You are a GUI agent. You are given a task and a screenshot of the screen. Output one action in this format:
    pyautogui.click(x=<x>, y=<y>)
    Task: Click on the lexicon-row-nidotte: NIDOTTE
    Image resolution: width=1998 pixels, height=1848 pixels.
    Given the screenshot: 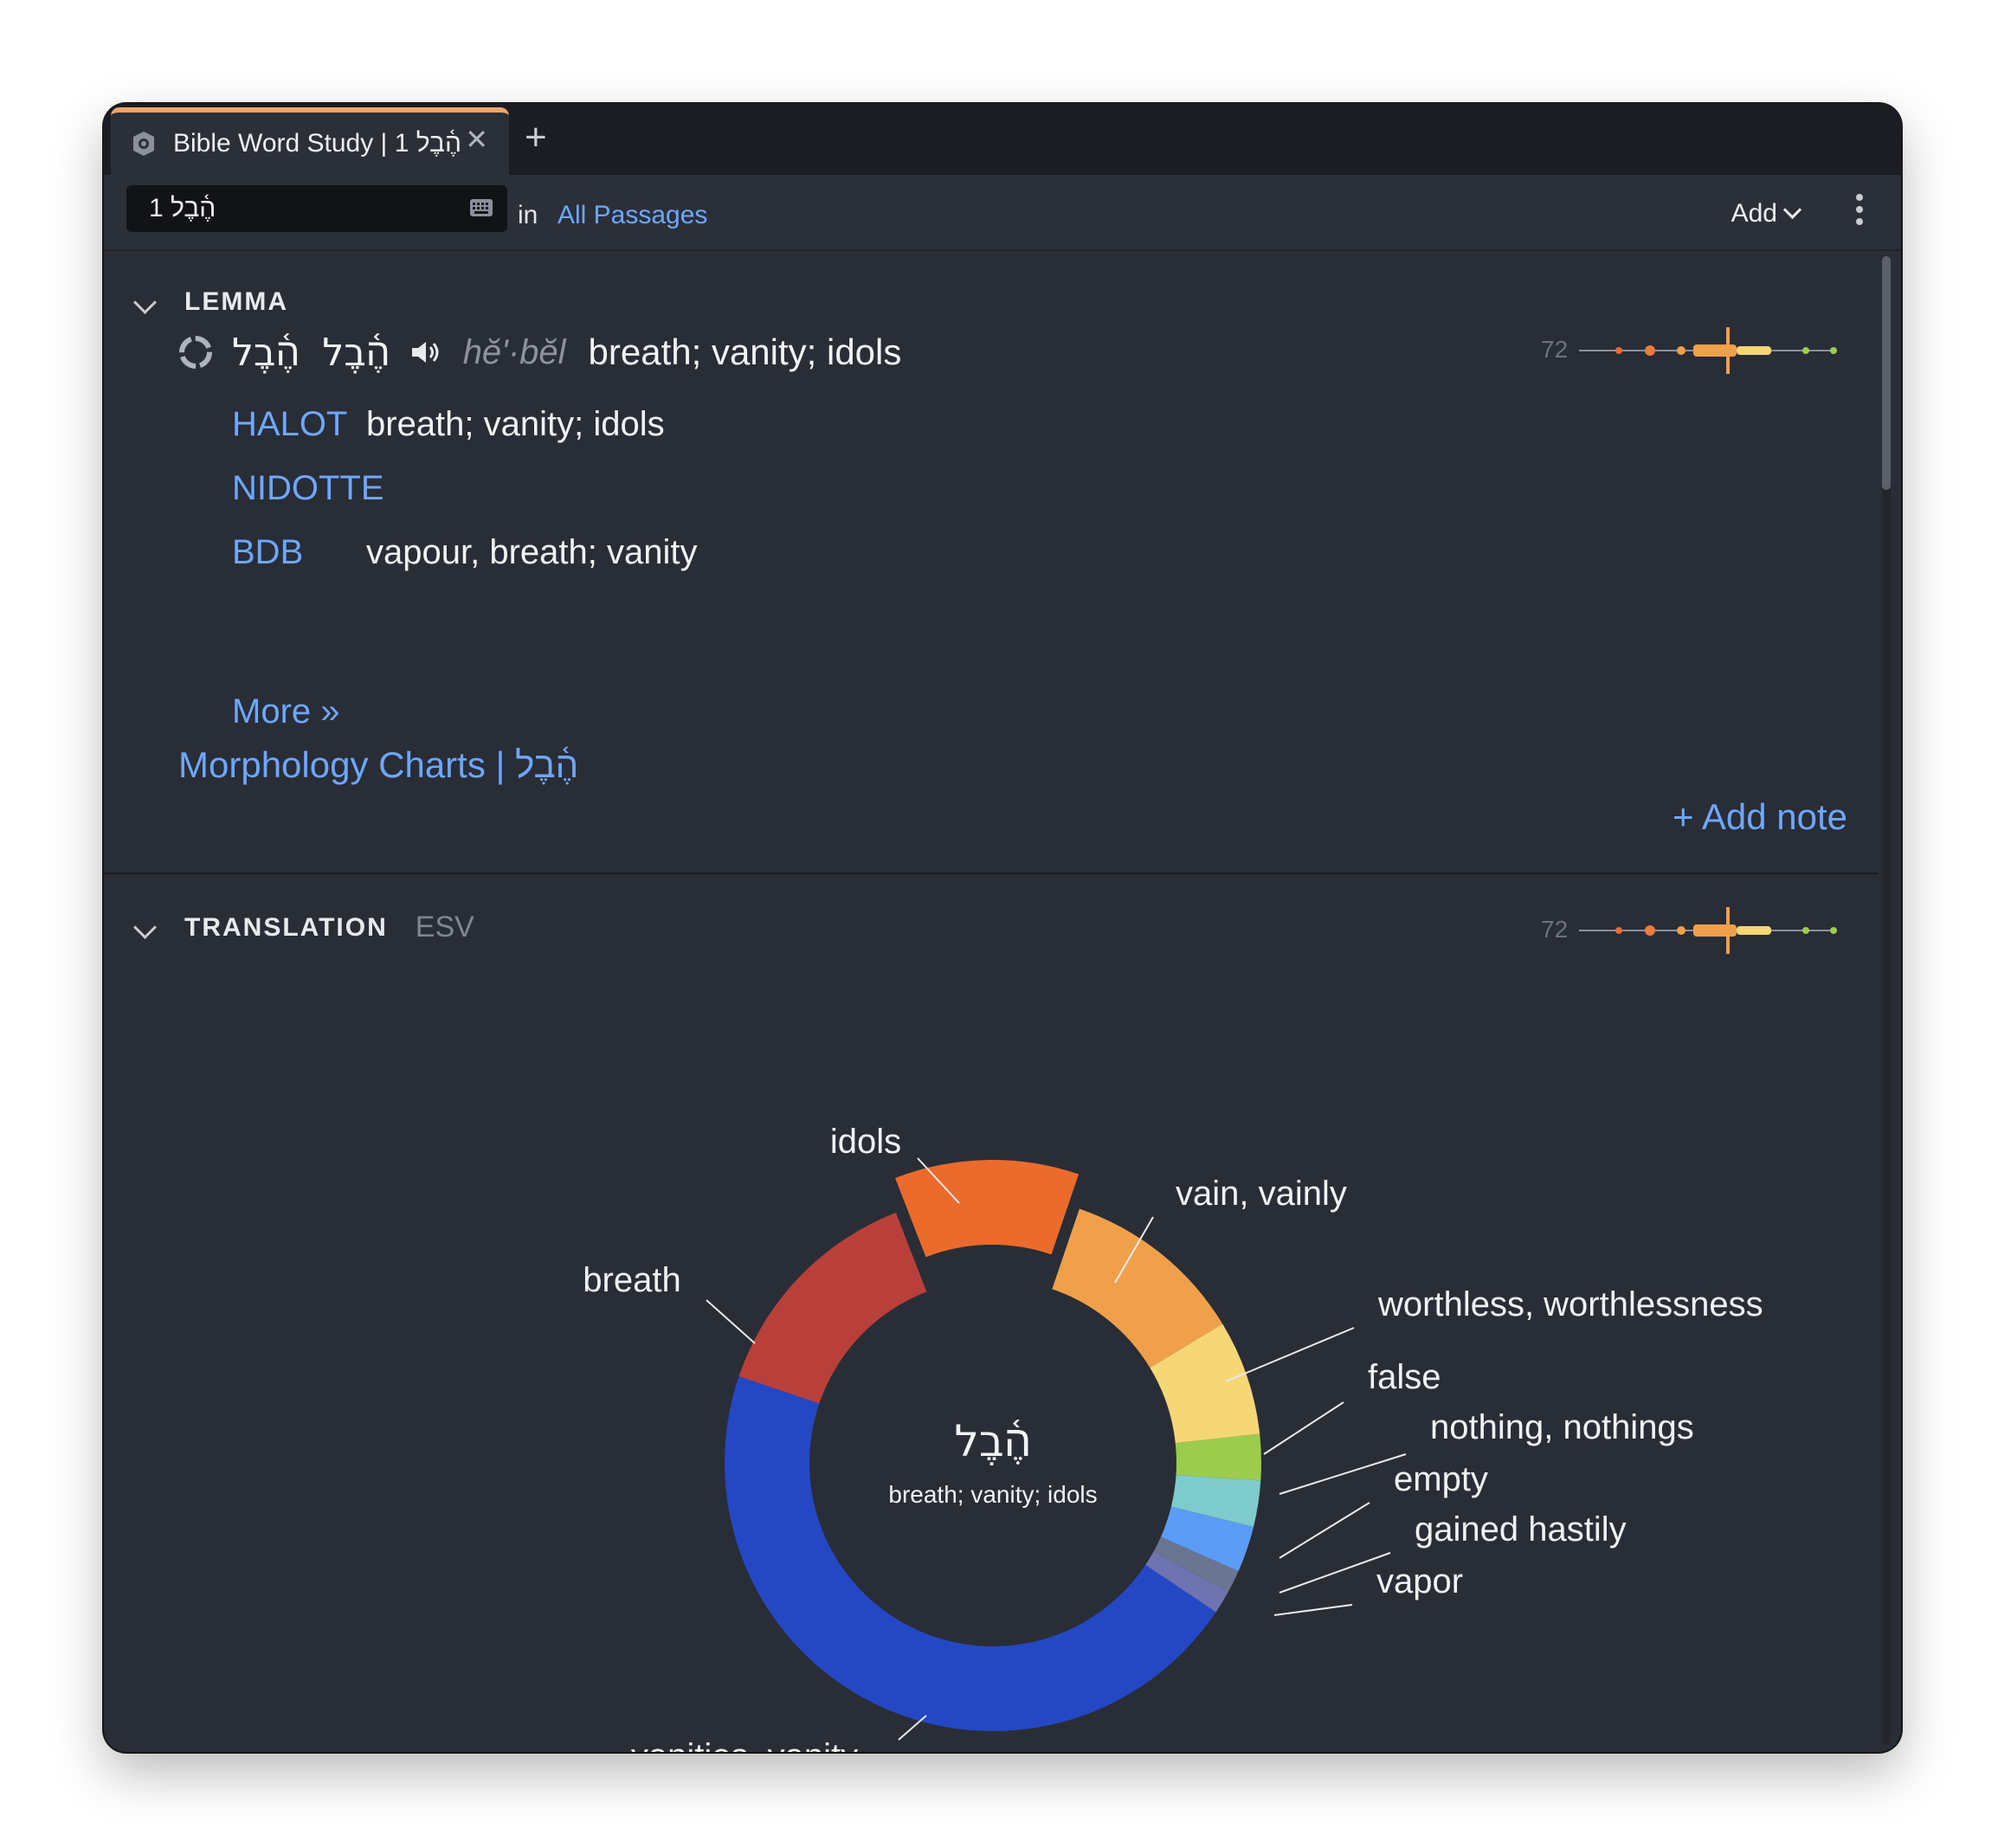 What is the action you would take?
    pyautogui.click(x=308, y=488)
    